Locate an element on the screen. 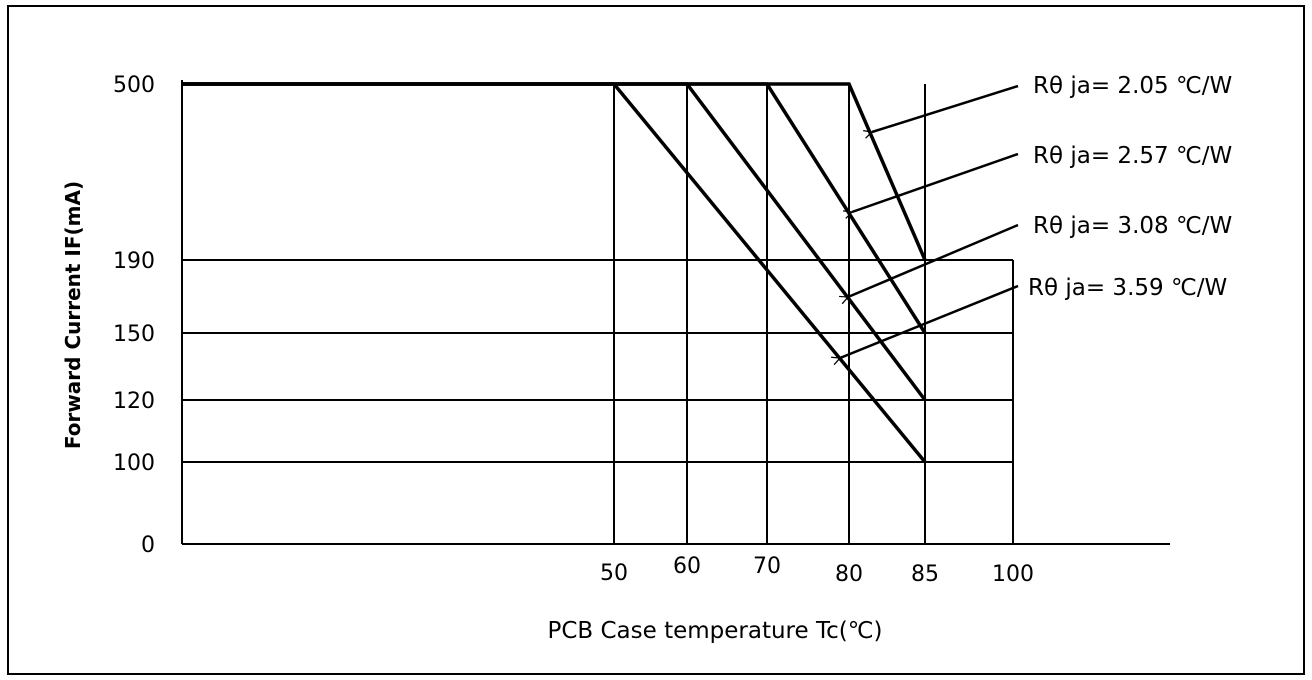 Image resolution: width=1312 pixels, height=680 pixels. x-tick-label: 70 is located at coordinates (767, 566).